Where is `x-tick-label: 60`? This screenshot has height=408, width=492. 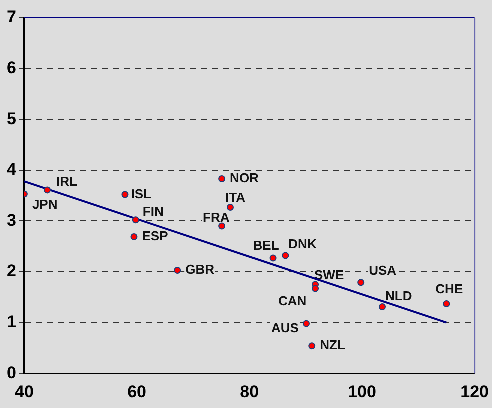
x-tick-label: 60 is located at coordinates (137, 392).